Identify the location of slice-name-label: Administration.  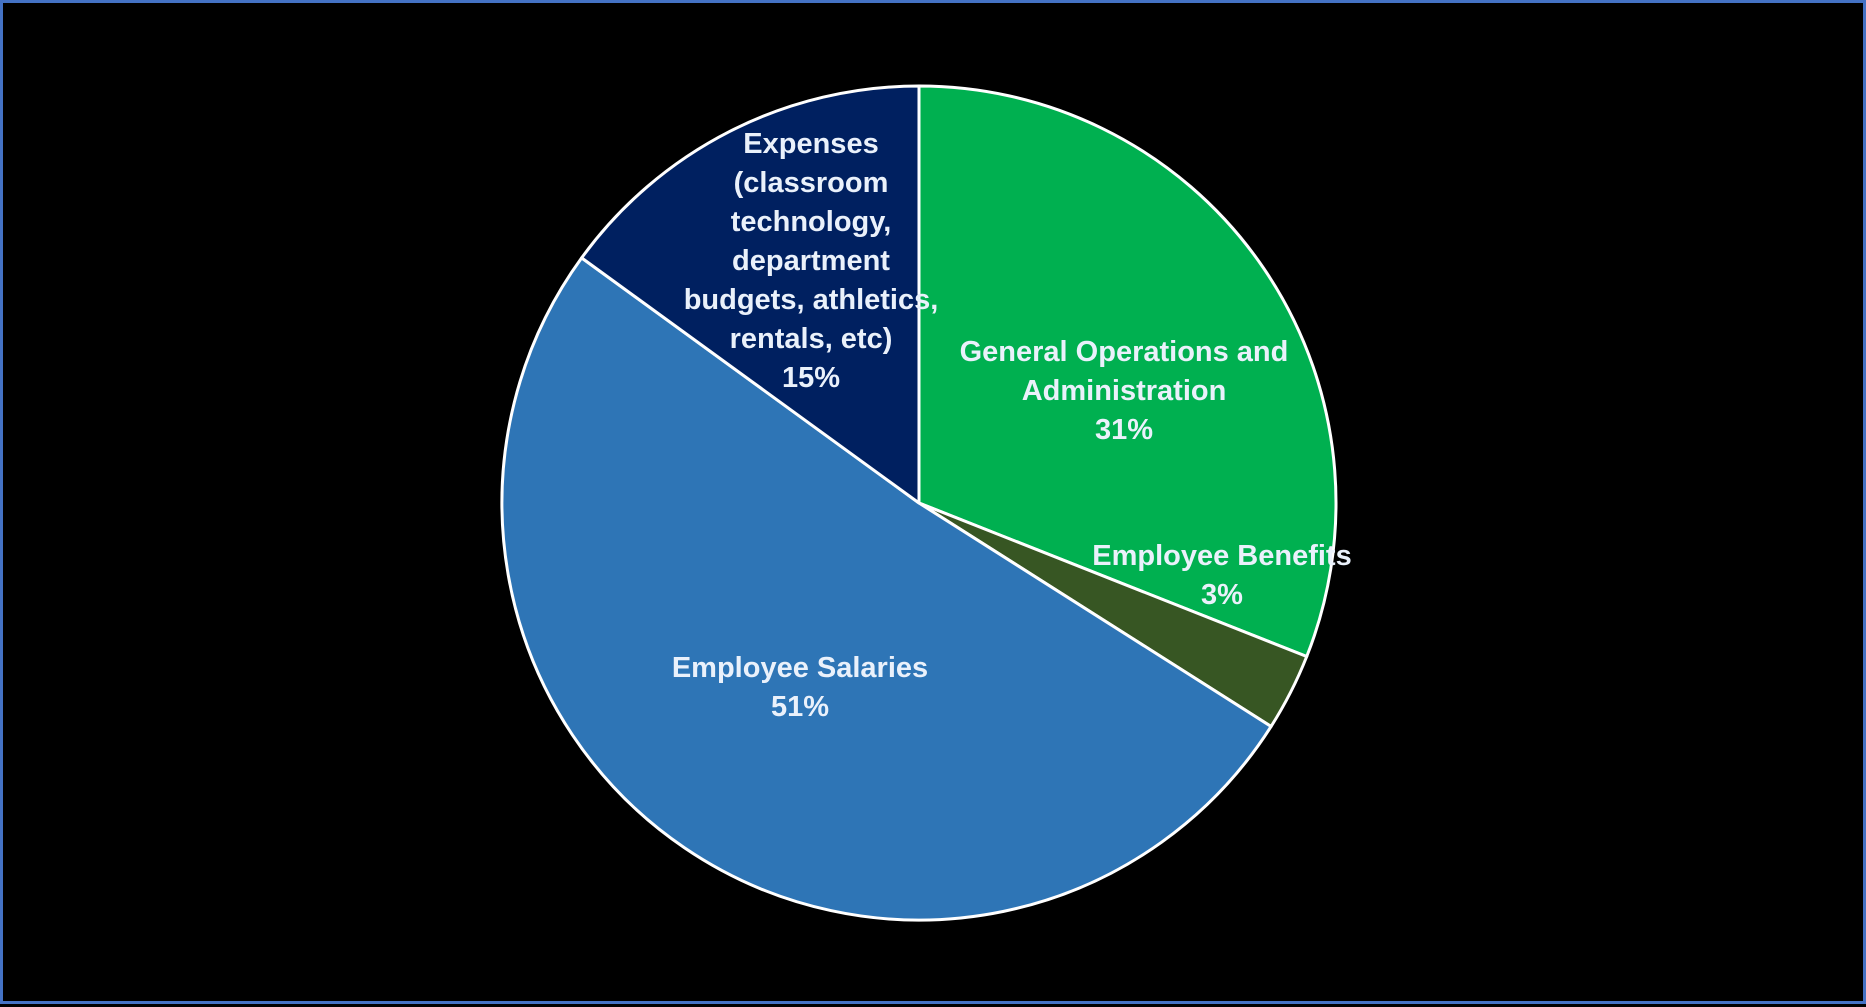
(1124, 391).